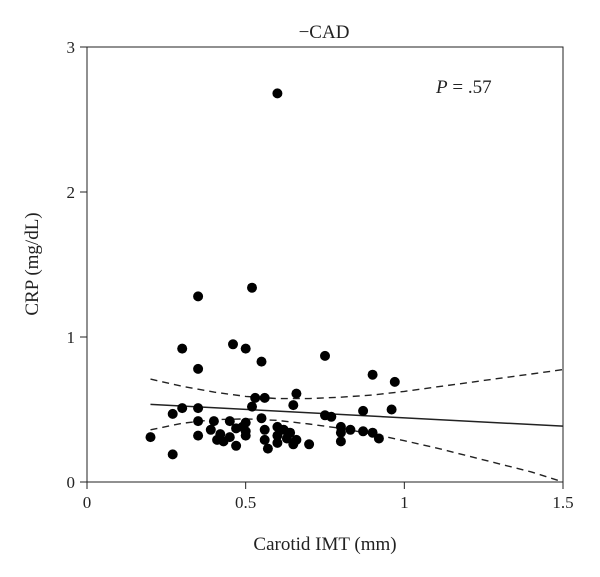  What do you see at coordinates (71, 47) in the screenshot?
I see `y-tick-label: 3` at bounding box center [71, 47].